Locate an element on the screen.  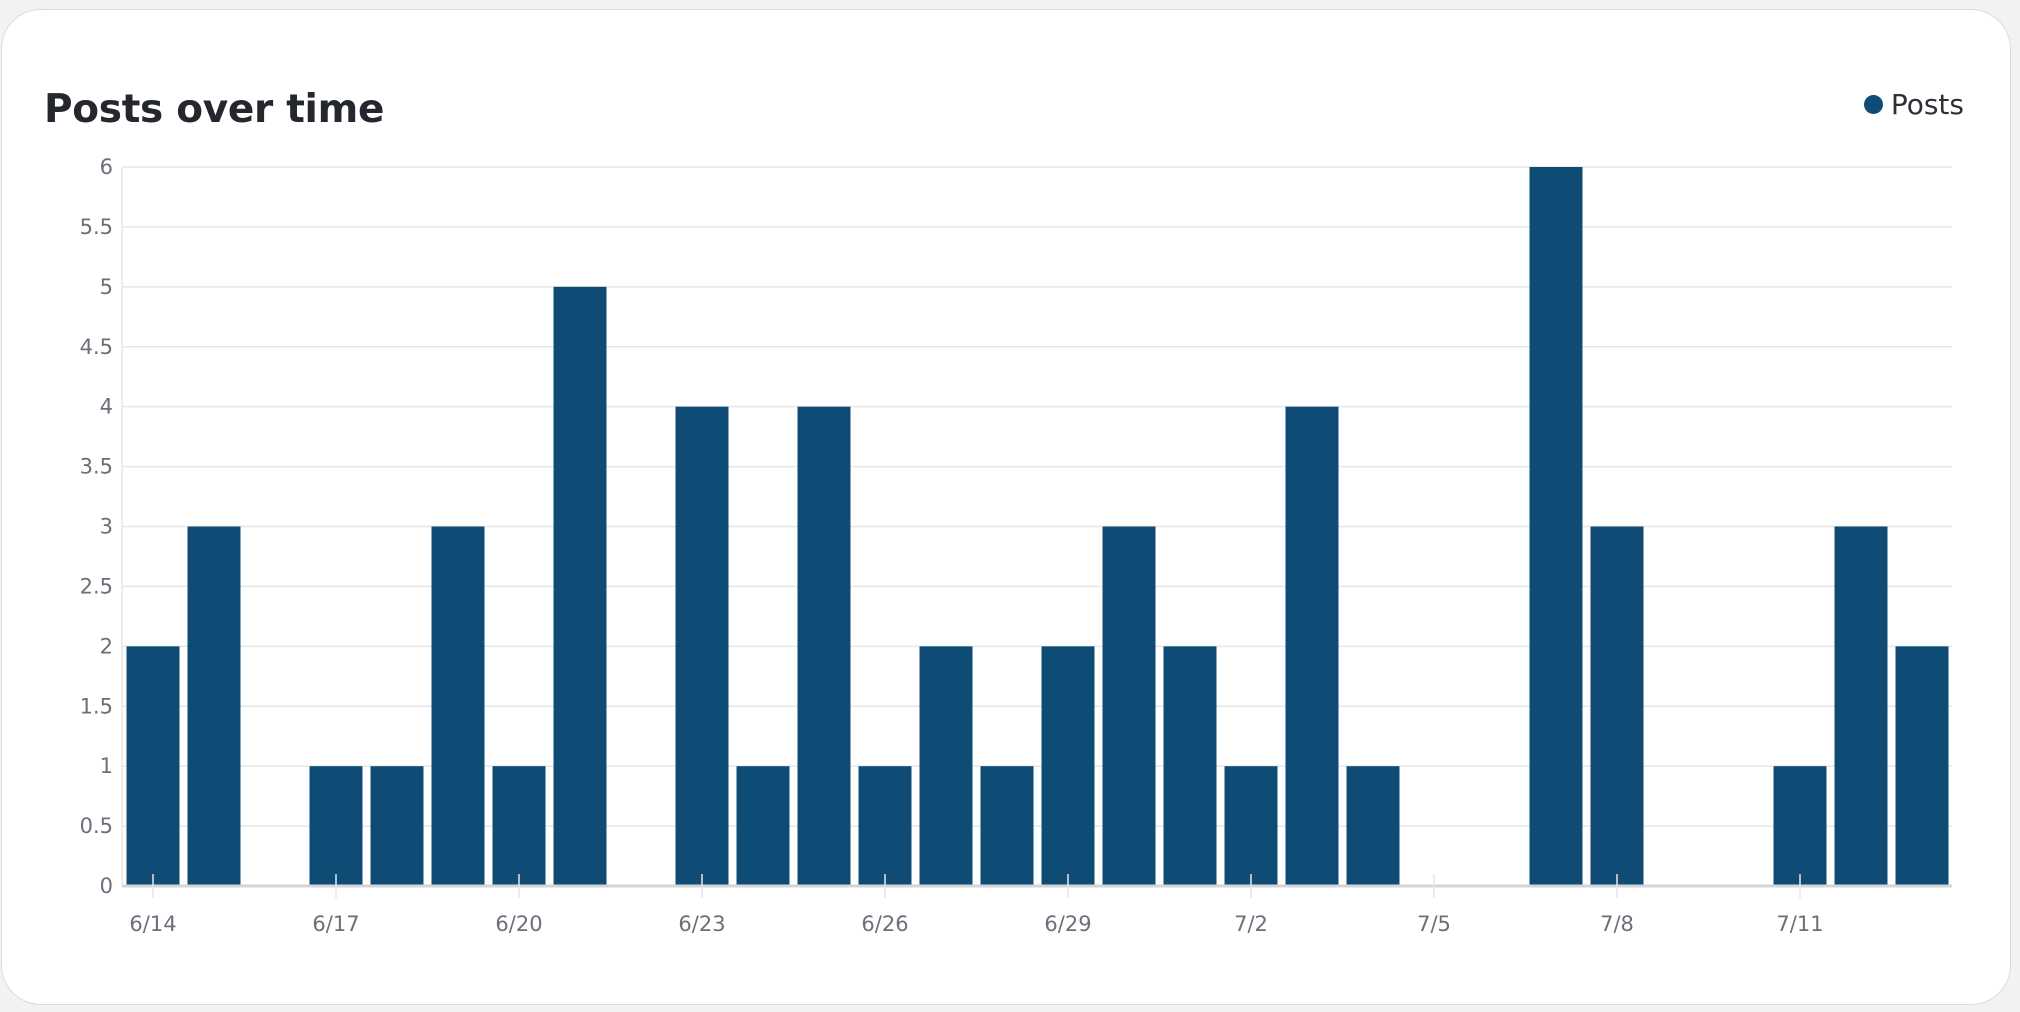
y-tick-label: 4 is located at coordinates (106, 407).